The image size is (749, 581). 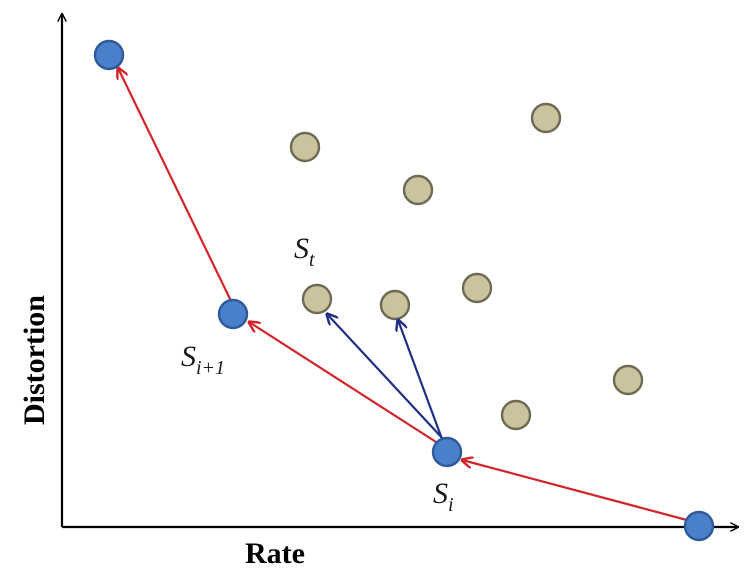 I want to click on label-s-i-base: S, so click(x=440, y=493).